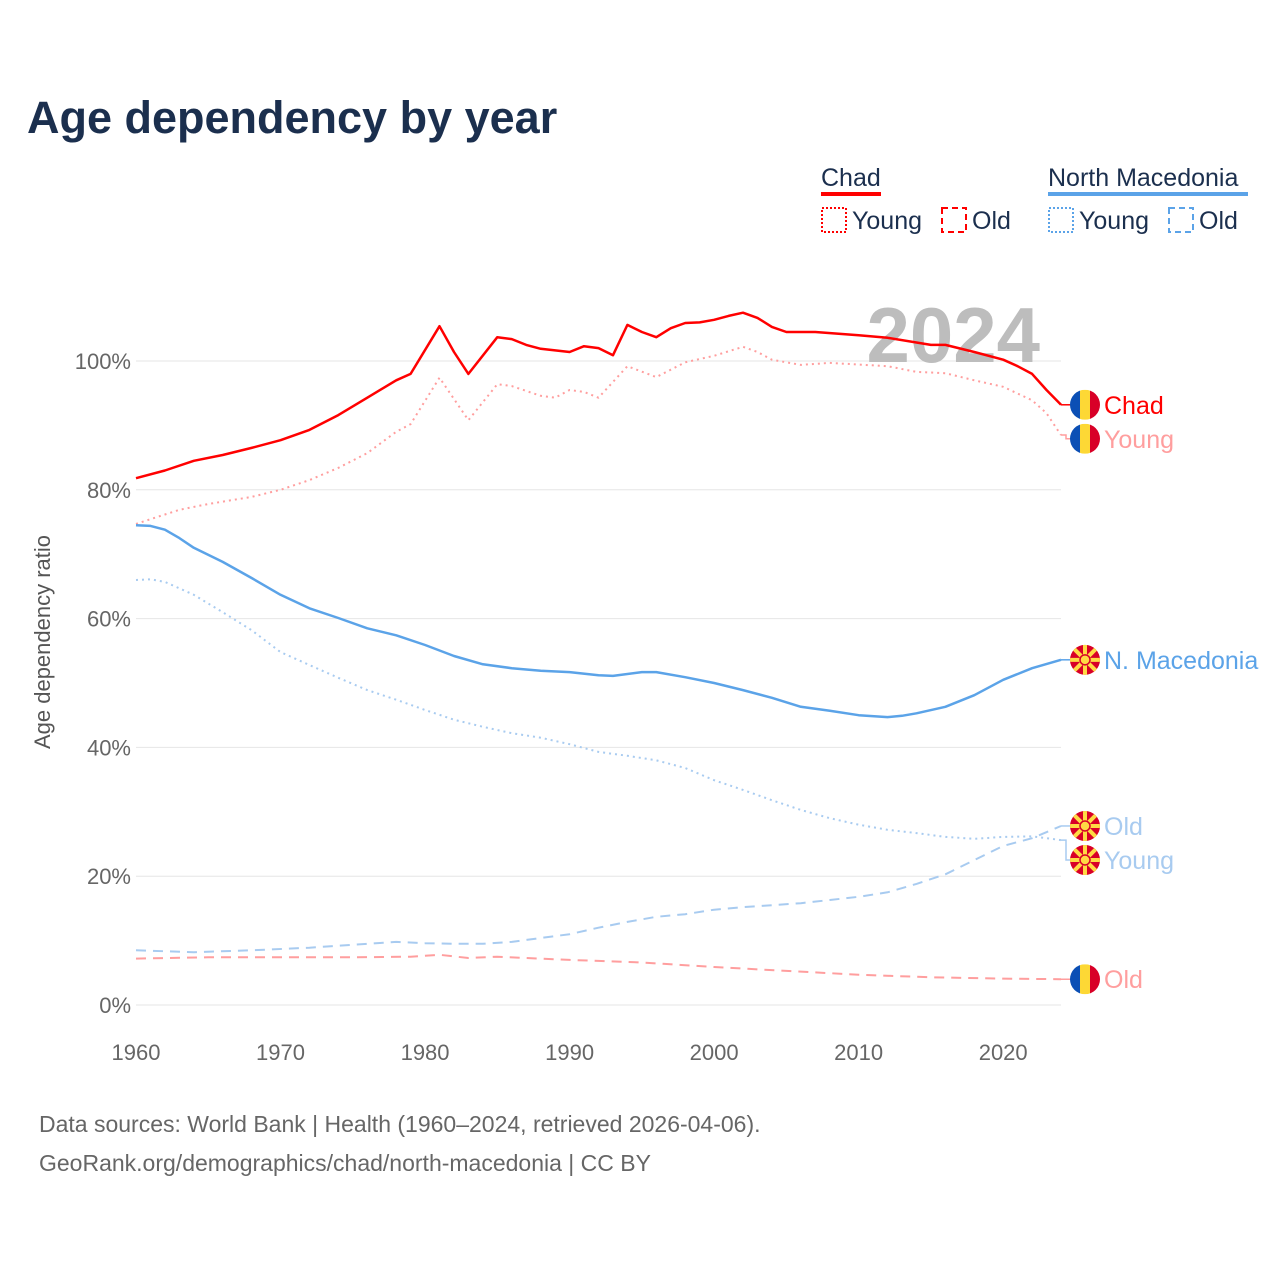  Describe the element at coordinates (1181, 220) in the screenshot. I see `legend-nm-old-swatch` at that location.